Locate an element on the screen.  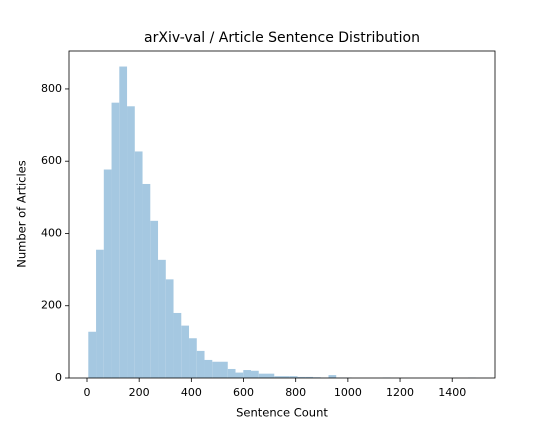
y-tick-label: 600 is located at coordinates (51, 160).